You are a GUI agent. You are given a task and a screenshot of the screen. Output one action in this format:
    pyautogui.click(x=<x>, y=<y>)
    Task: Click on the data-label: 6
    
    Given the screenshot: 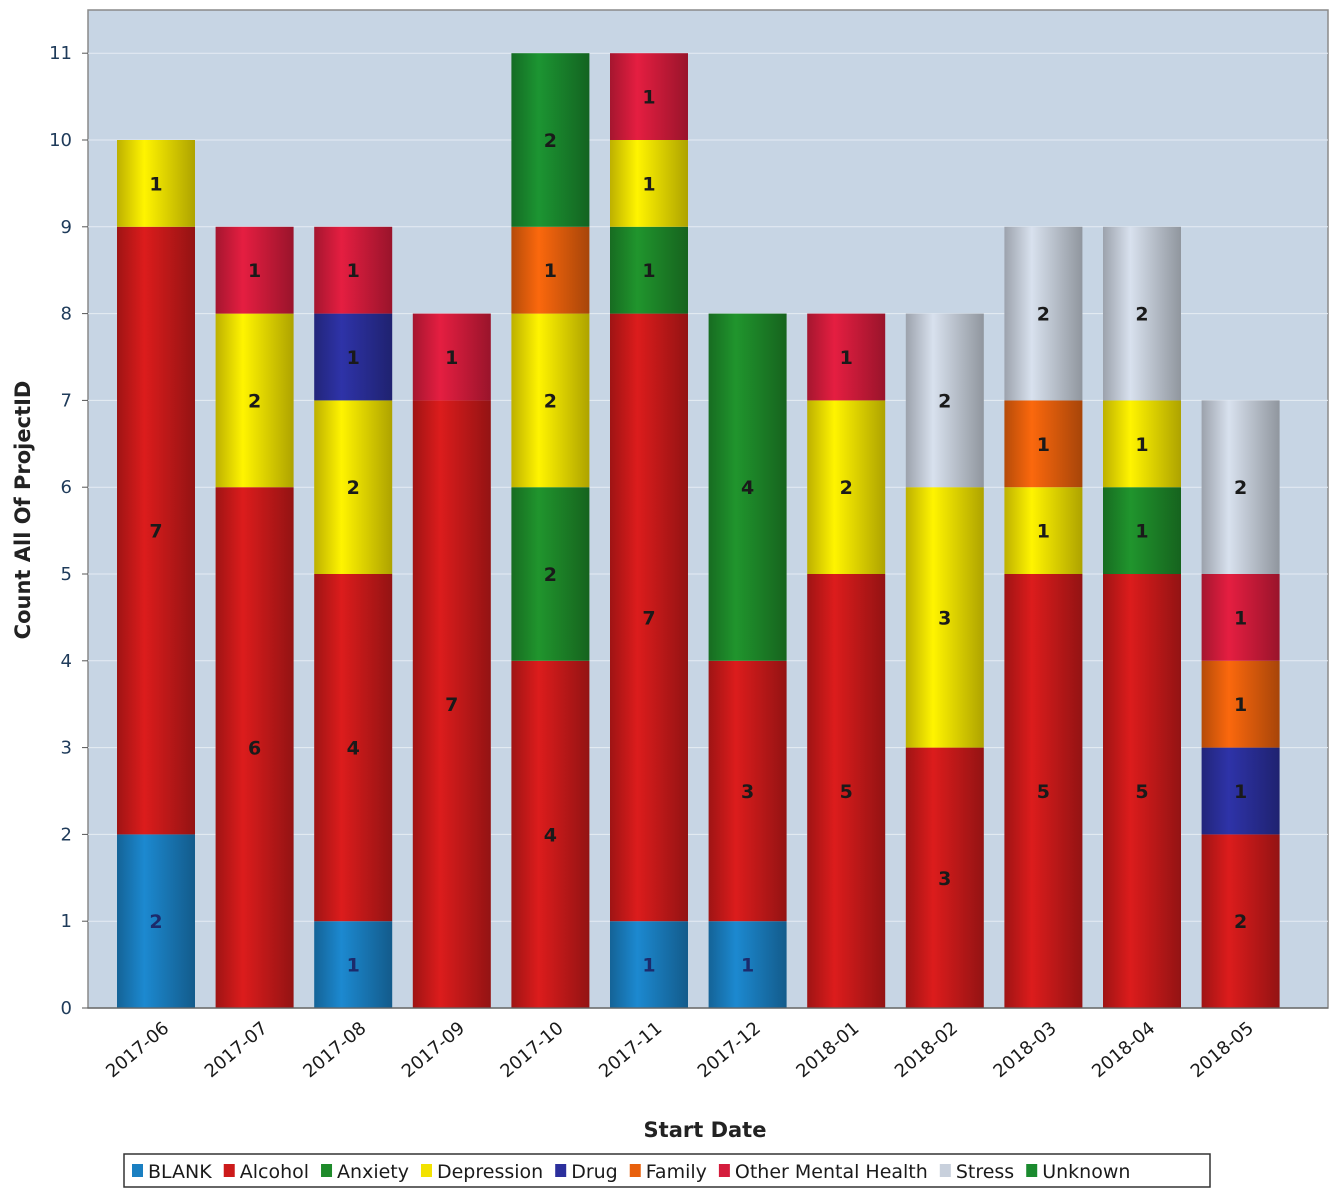 What is the action you would take?
    pyautogui.click(x=254, y=749)
    